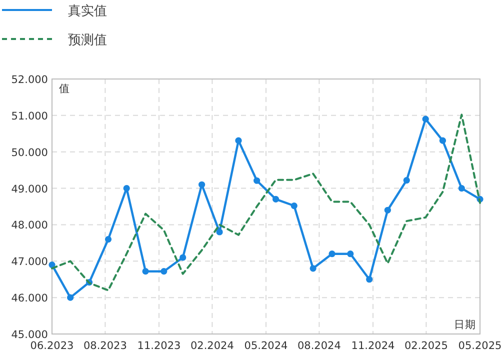 This screenshot has height=354, width=504. I want to click on x-axis-title: 日期, so click(465, 325).